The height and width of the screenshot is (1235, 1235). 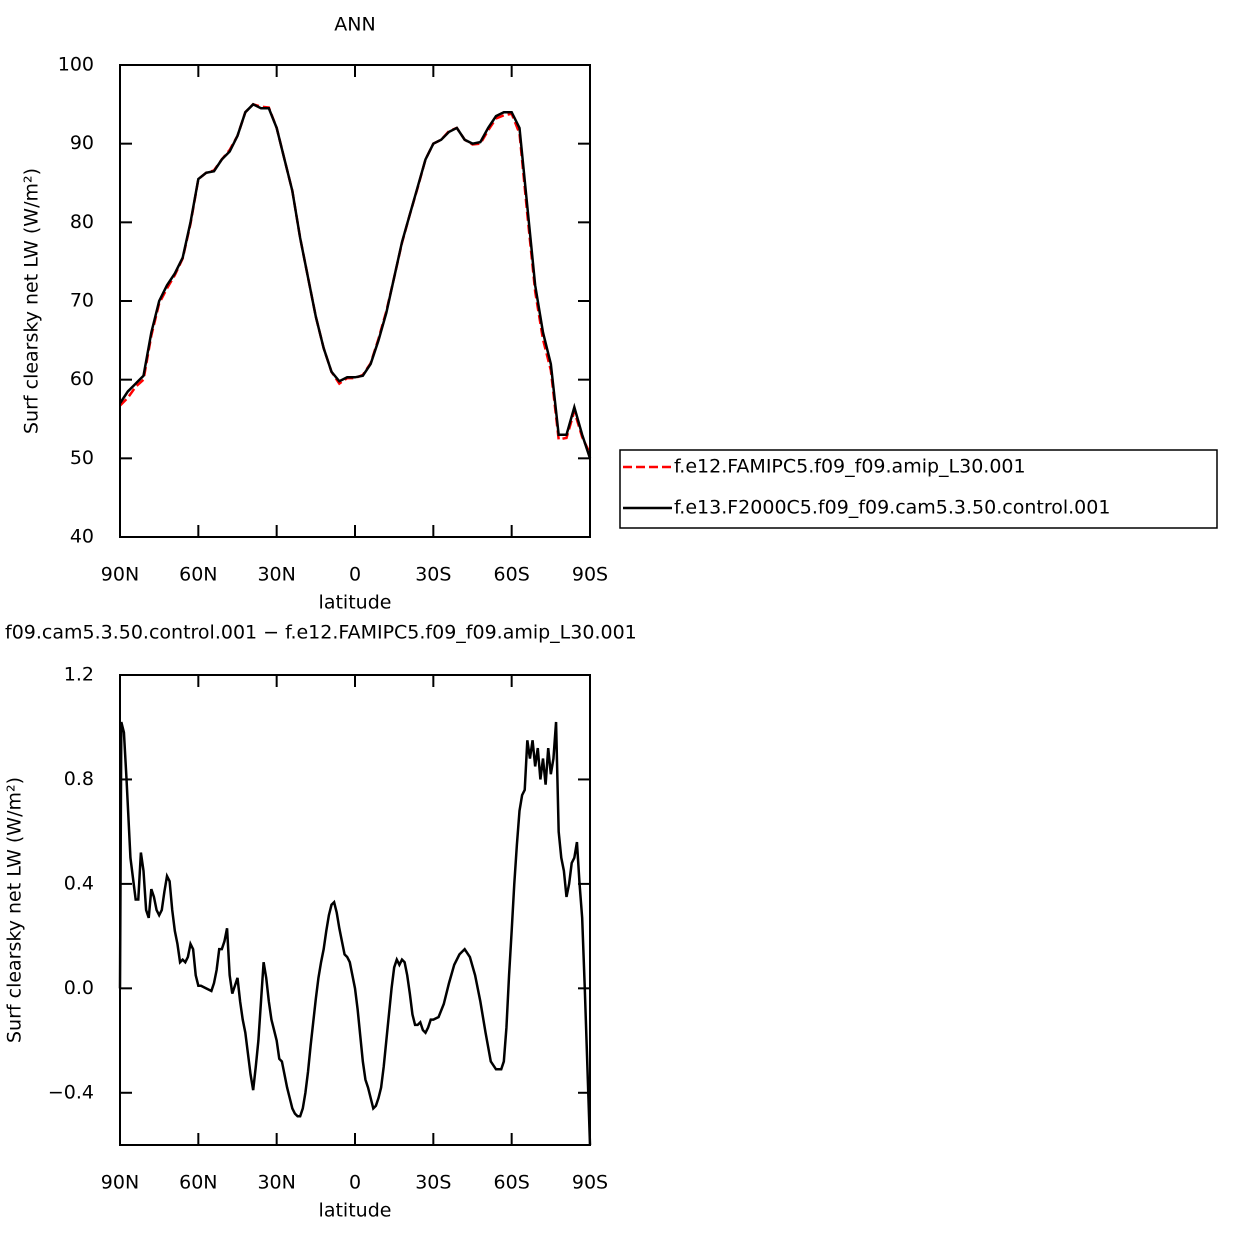 What do you see at coordinates (79, 883) in the screenshot?
I see `y-tick-label: 0.4` at bounding box center [79, 883].